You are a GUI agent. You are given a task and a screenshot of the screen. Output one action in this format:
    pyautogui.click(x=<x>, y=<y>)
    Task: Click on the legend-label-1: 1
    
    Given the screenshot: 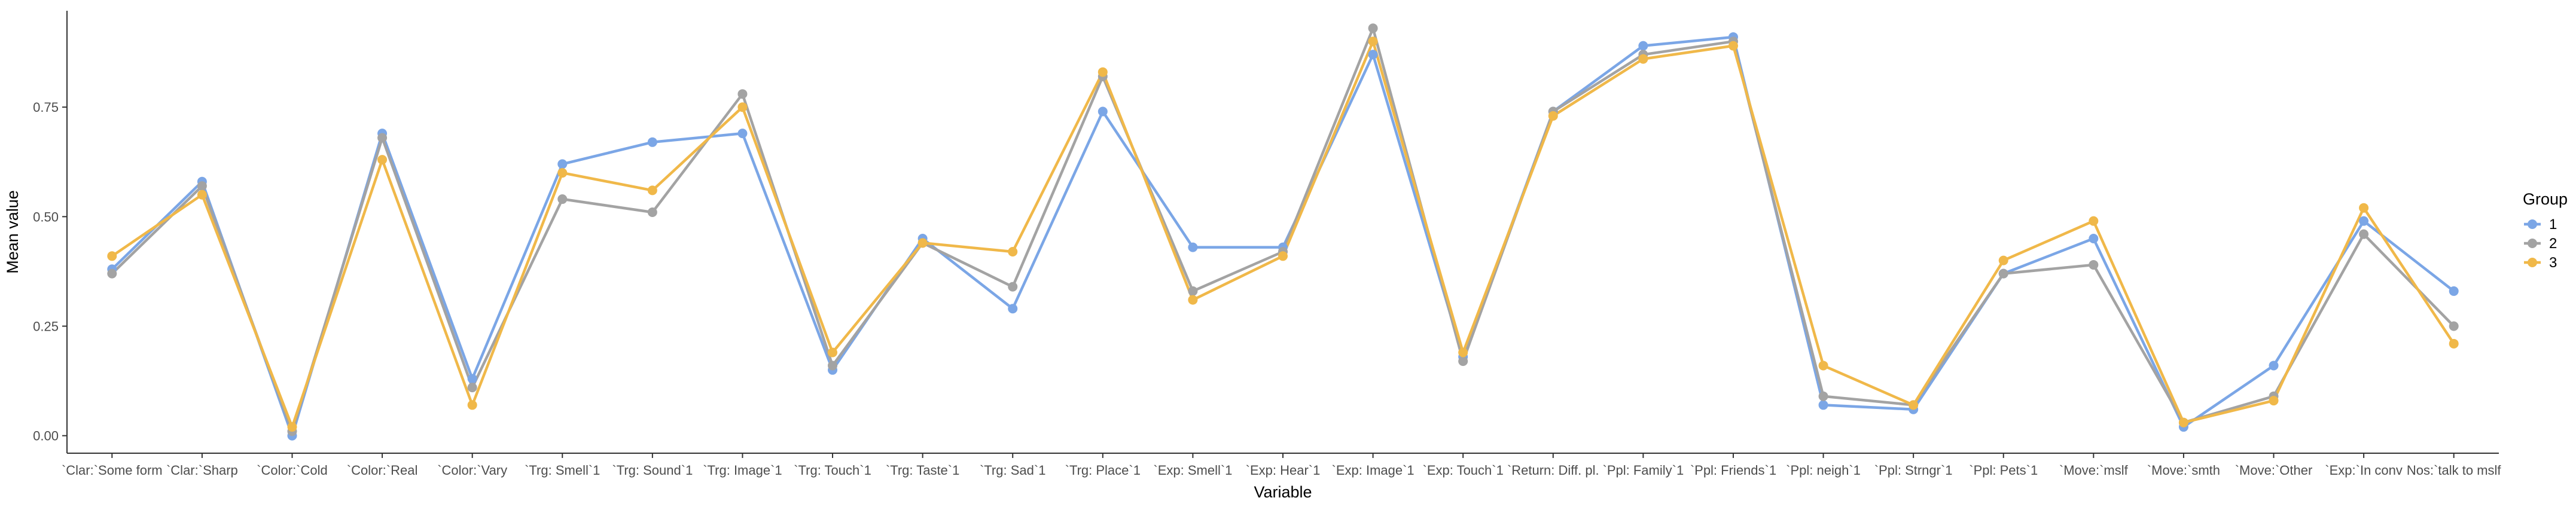 What is the action you would take?
    pyautogui.click(x=2553, y=225)
    